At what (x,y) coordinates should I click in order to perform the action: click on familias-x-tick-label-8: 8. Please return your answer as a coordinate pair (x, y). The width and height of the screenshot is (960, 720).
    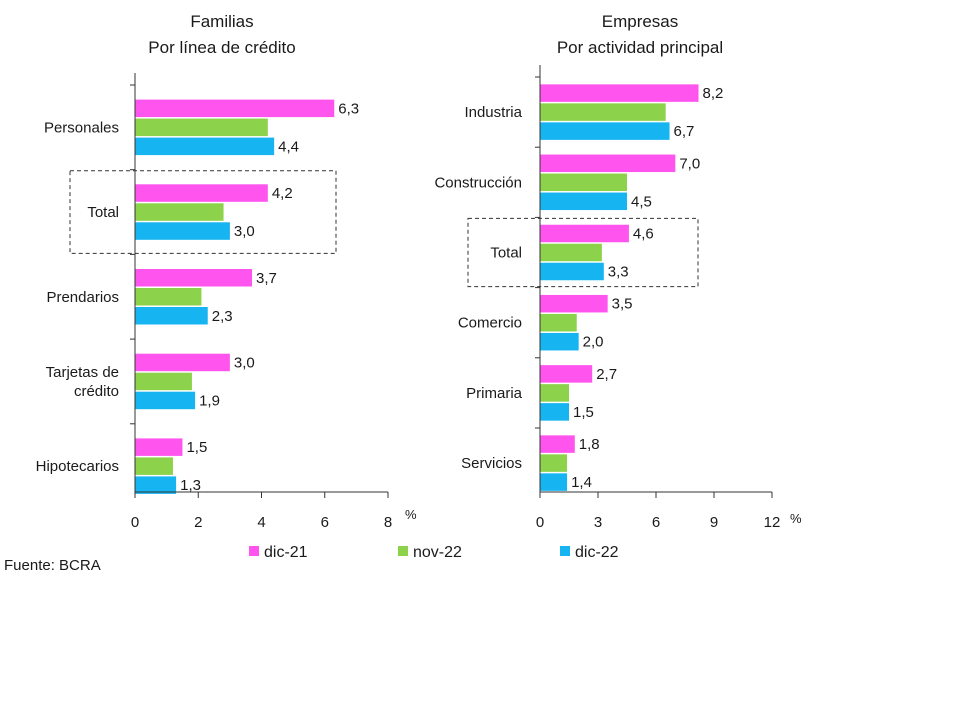
    Looking at the image, I should click on (388, 522).